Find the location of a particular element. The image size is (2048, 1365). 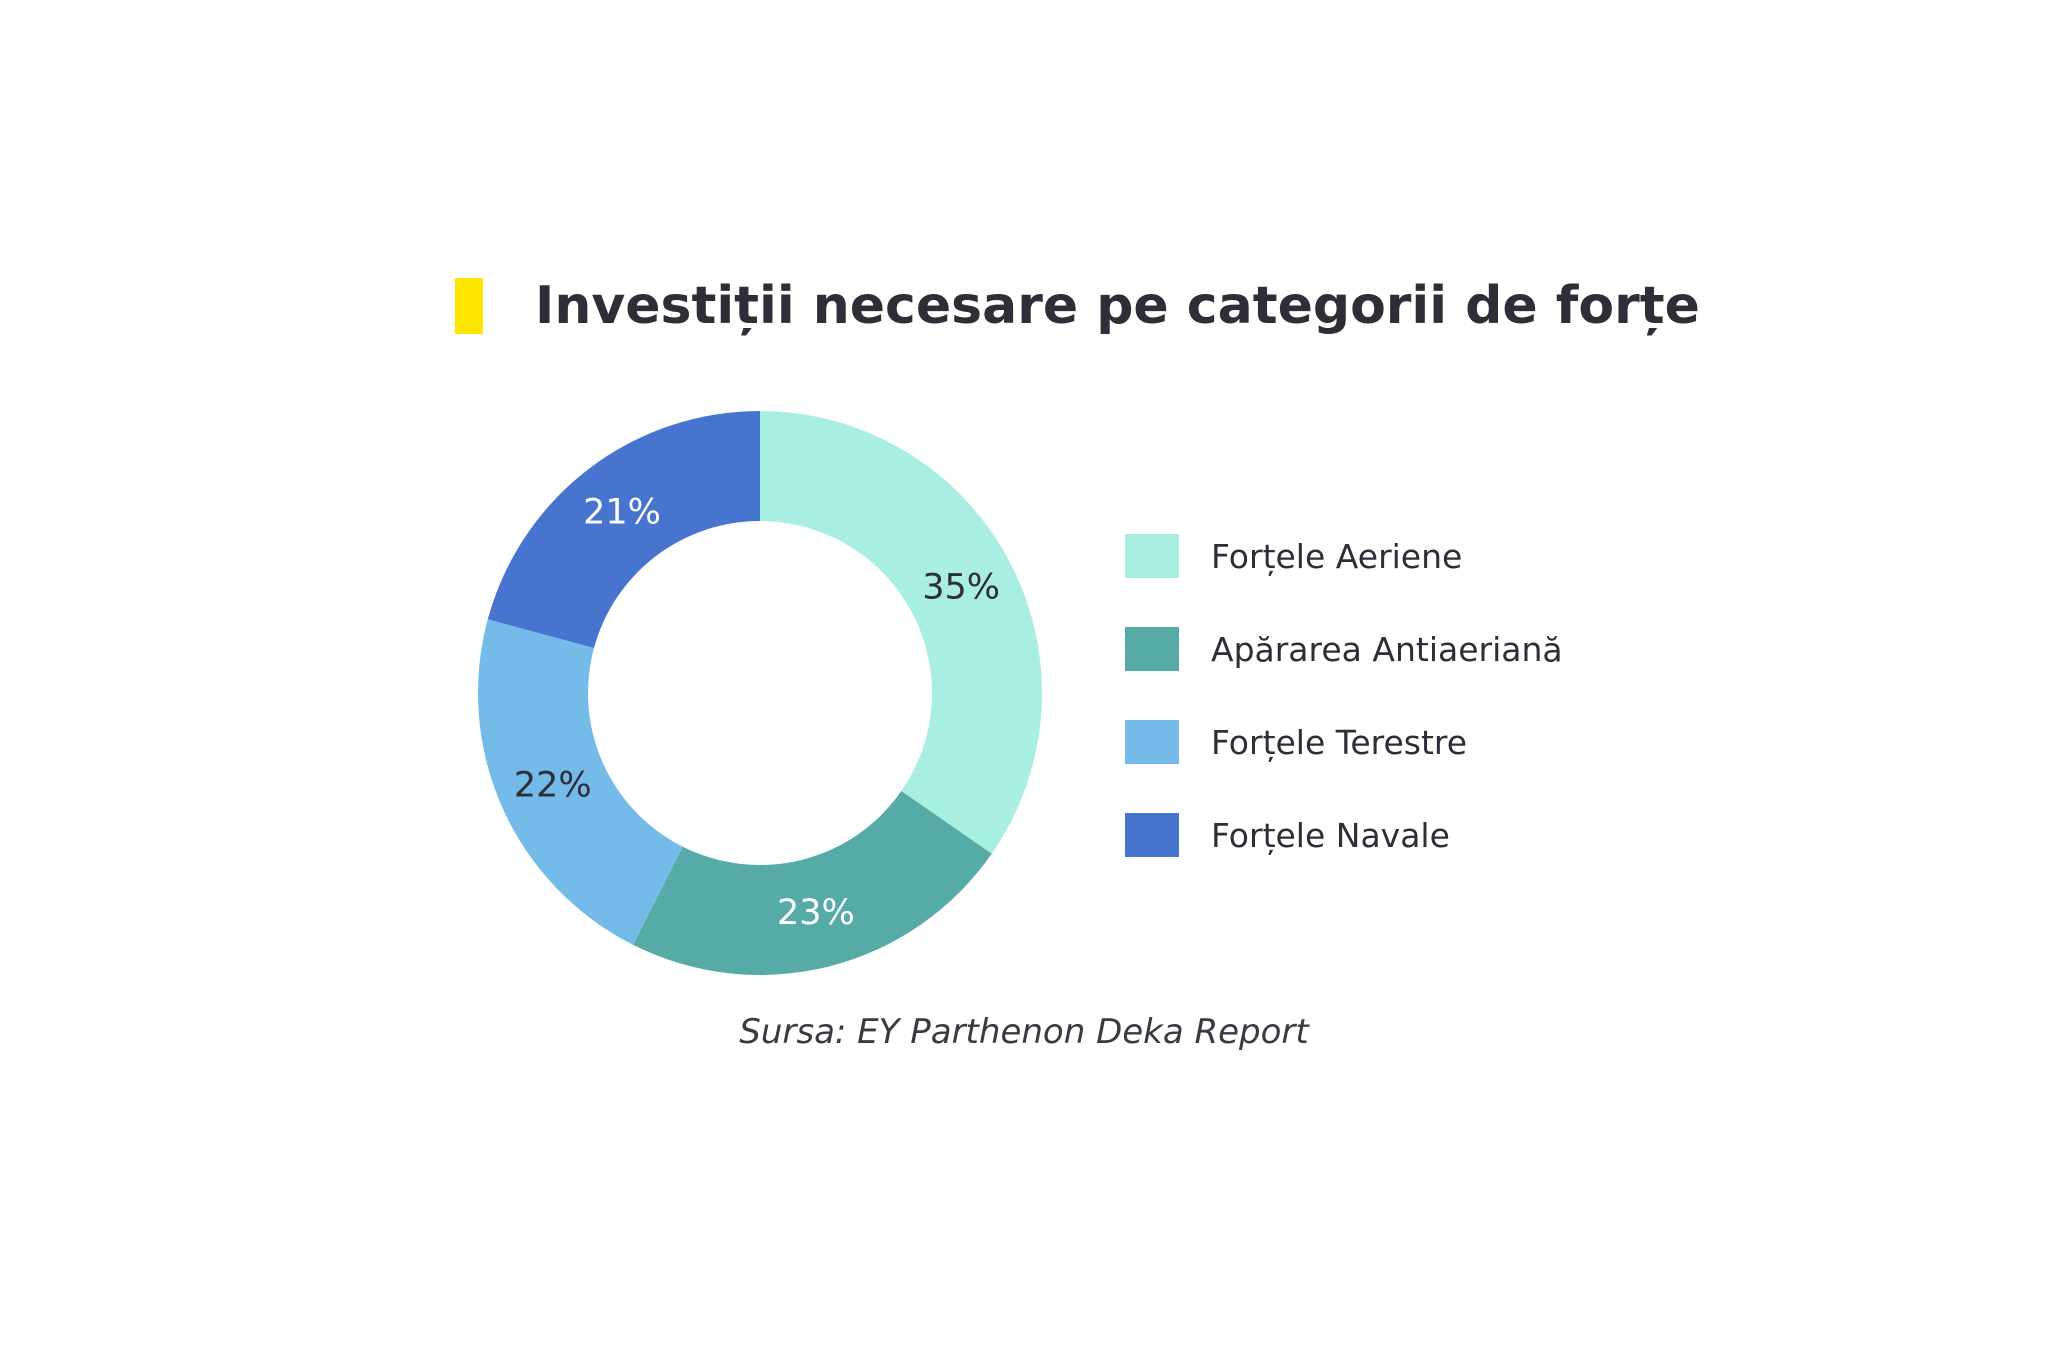

legend-label-4: Forțele Navale is located at coordinates (1330, 835).